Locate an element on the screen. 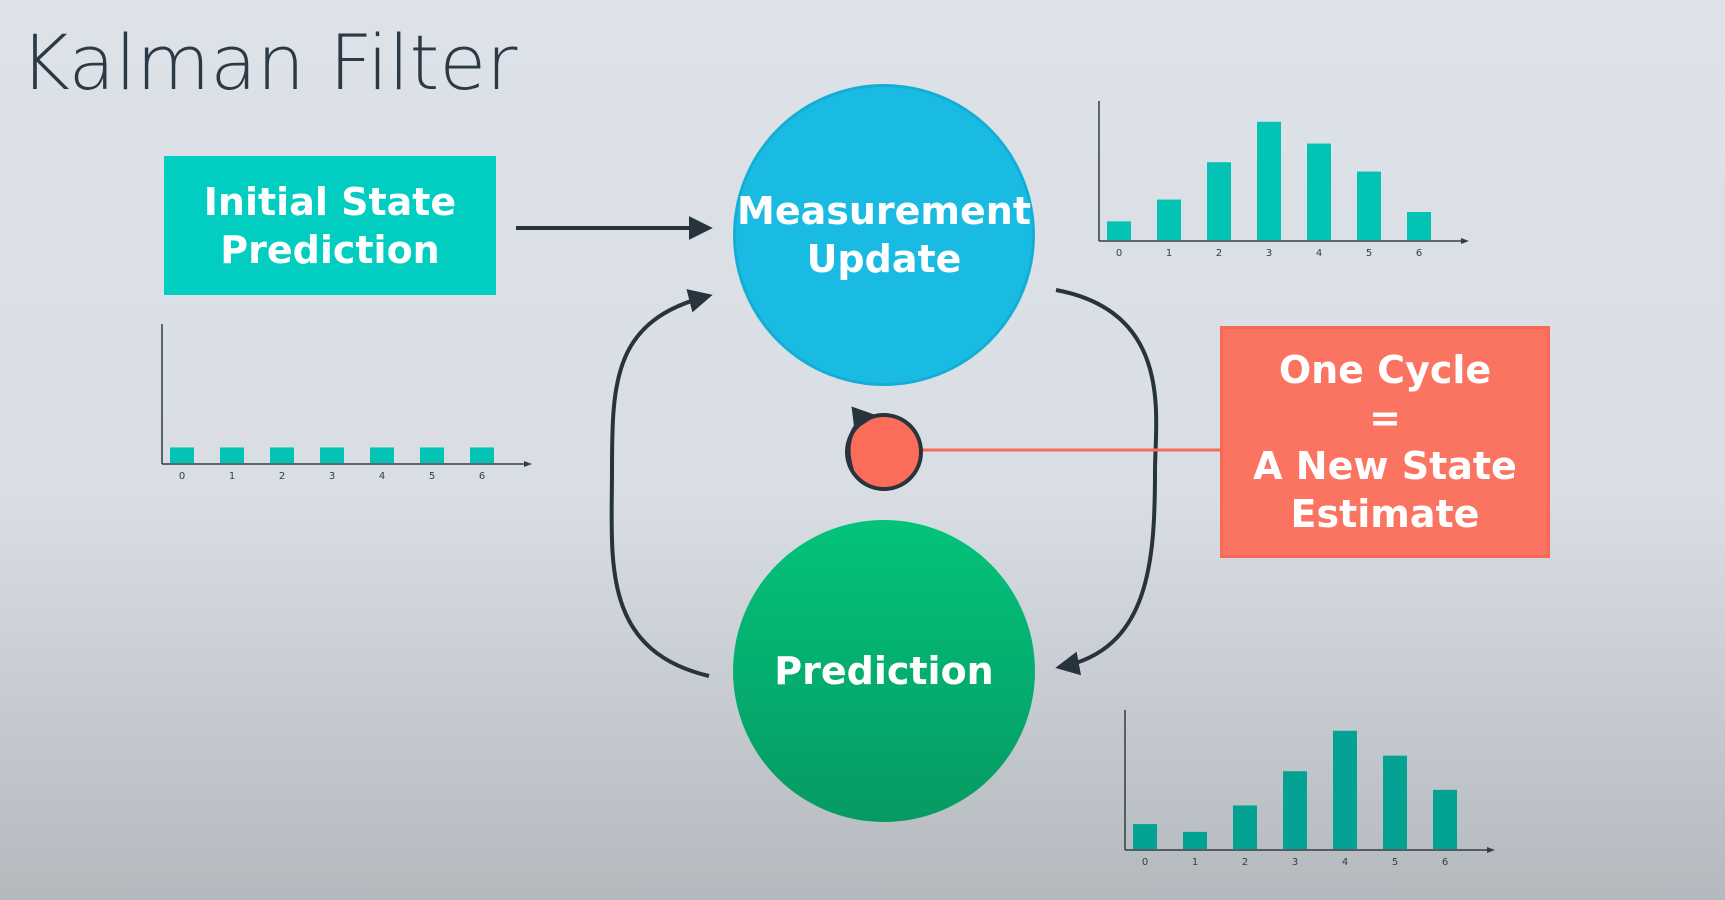 The width and height of the screenshot is (1725, 900). cycle-label-line2: = is located at coordinates (1385, 418).